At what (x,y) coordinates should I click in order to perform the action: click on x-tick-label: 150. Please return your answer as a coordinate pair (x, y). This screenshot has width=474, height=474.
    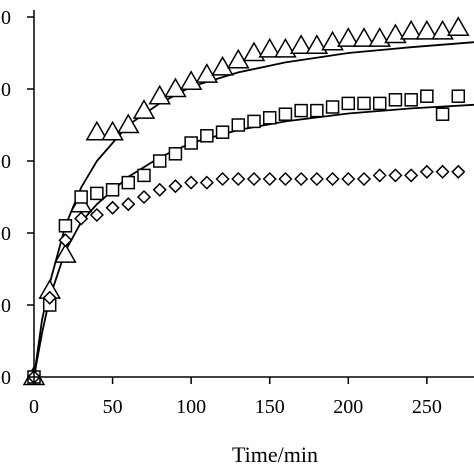
    Looking at the image, I should click on (270, 407).